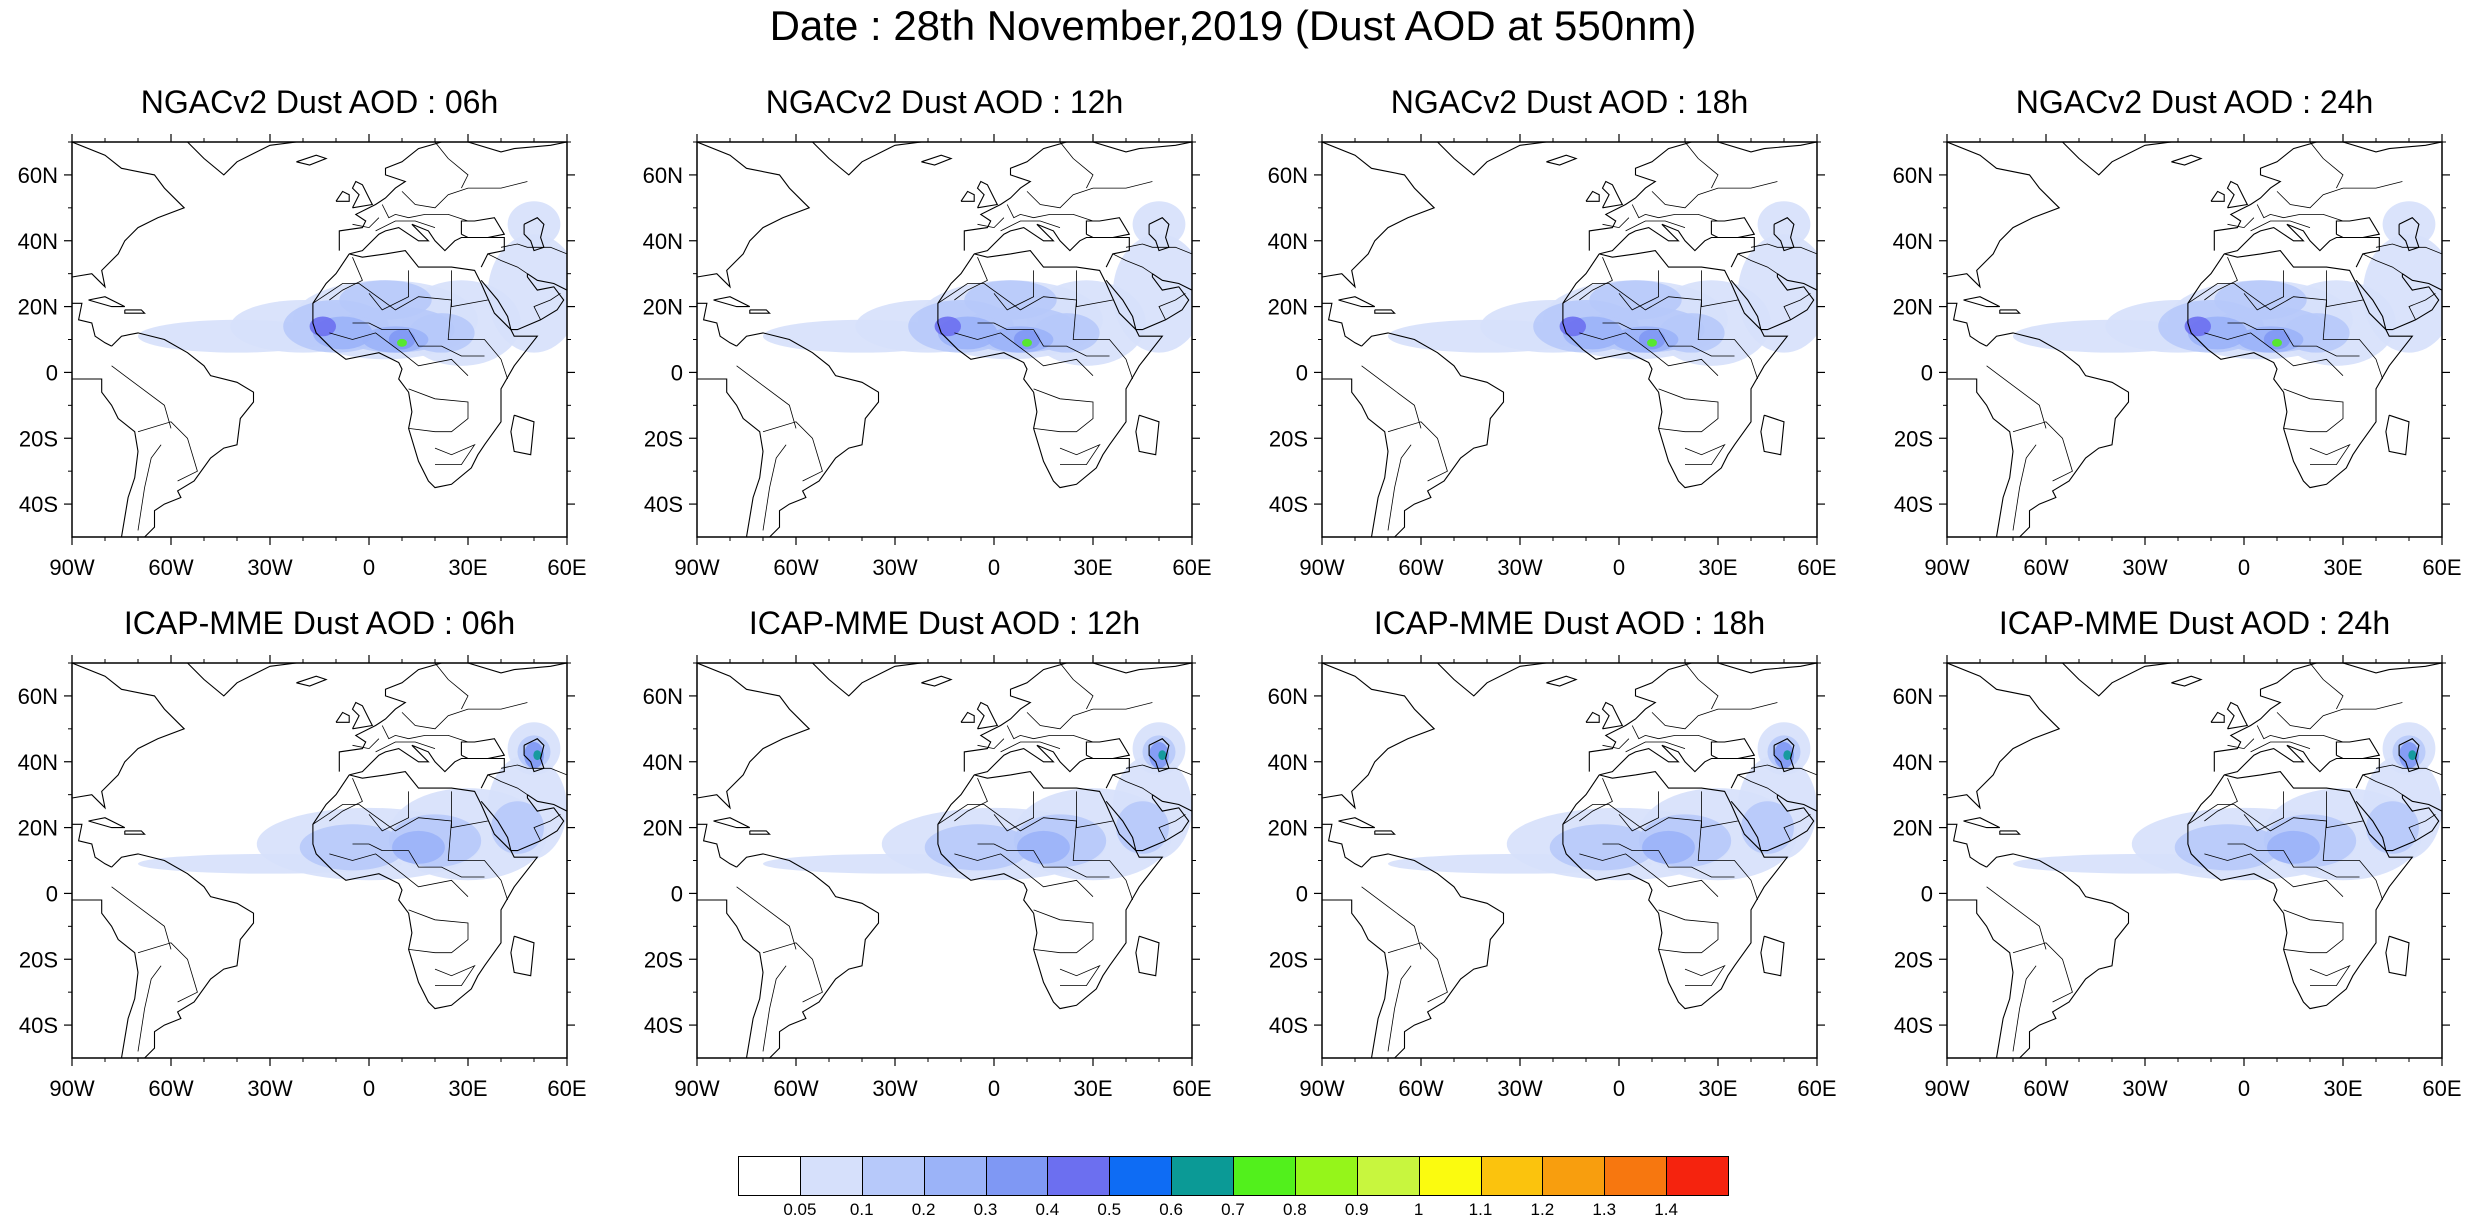 This screenshot has width=2466, height=1222. What do you see at coordinates (319, 102) in the screenshot?
I see `panel-title: NGACv2 Dust AOD : 06h` at bounding box center [319, 102].